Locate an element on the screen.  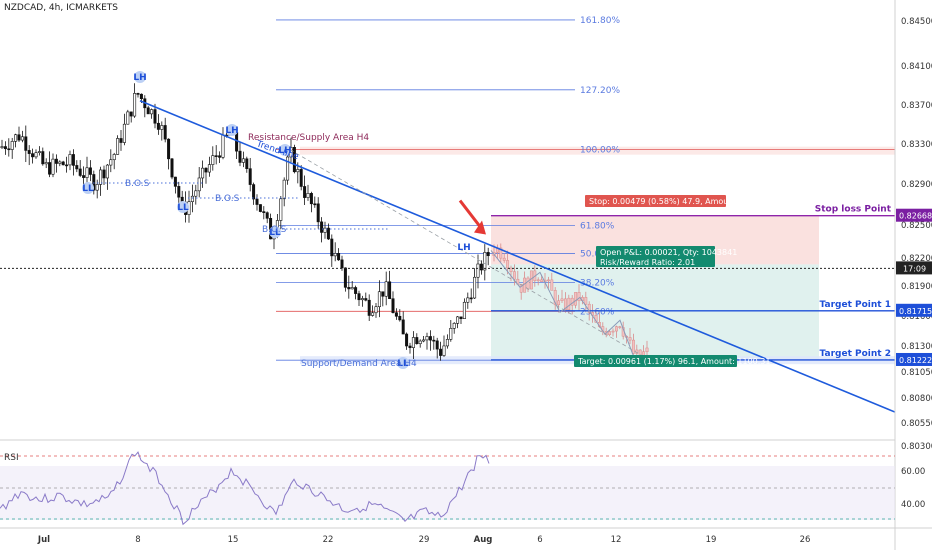
resistance-label: Resistance/Supply Area H4 is located at coordinates (308, 138).